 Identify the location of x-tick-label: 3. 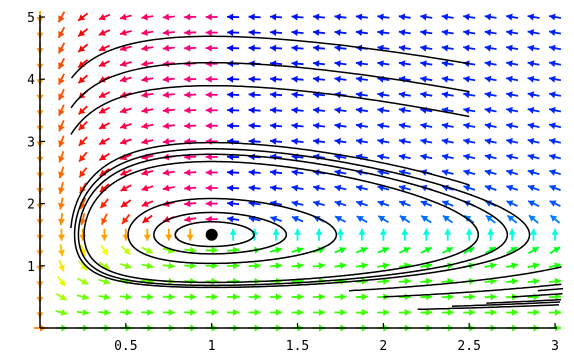
(555, 346).